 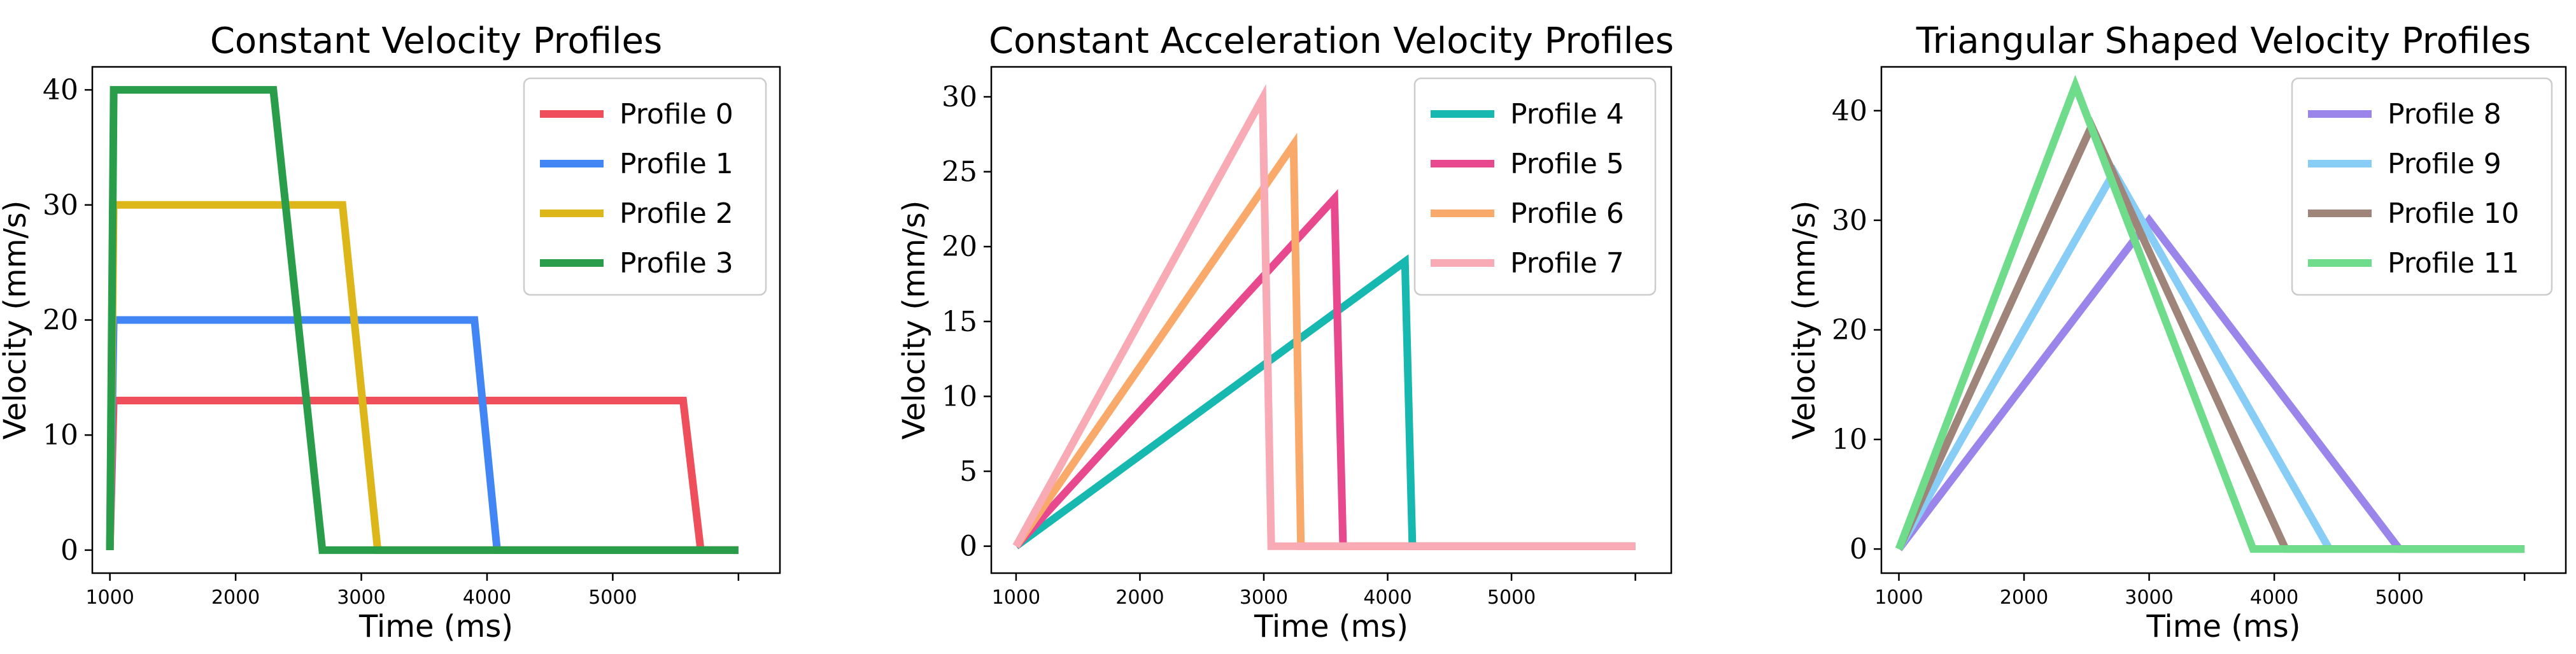 What do you see at coordinates (676, 214) in the screenshot?
I see `legend-label: Profile 2` at bounding box center [676, 214].